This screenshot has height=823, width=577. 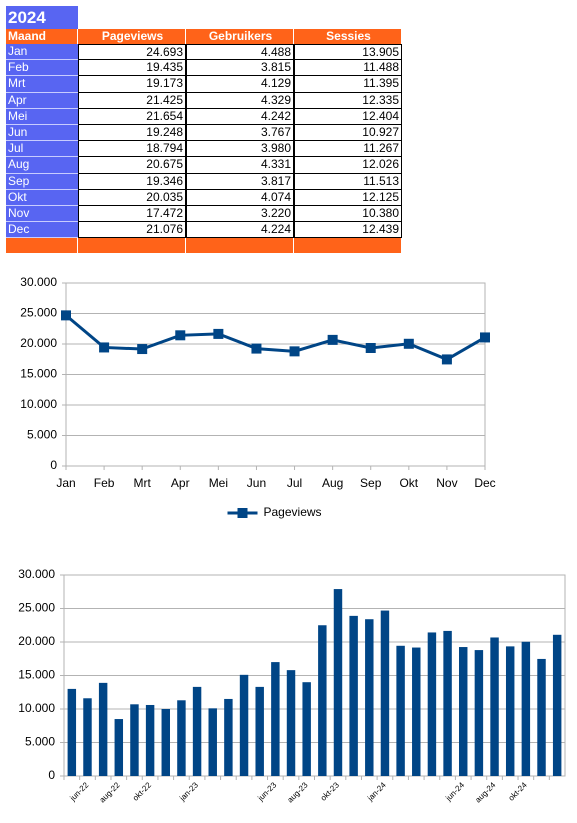 I want to click on header-cell: Gebruikers, so click(x=240, y=36).